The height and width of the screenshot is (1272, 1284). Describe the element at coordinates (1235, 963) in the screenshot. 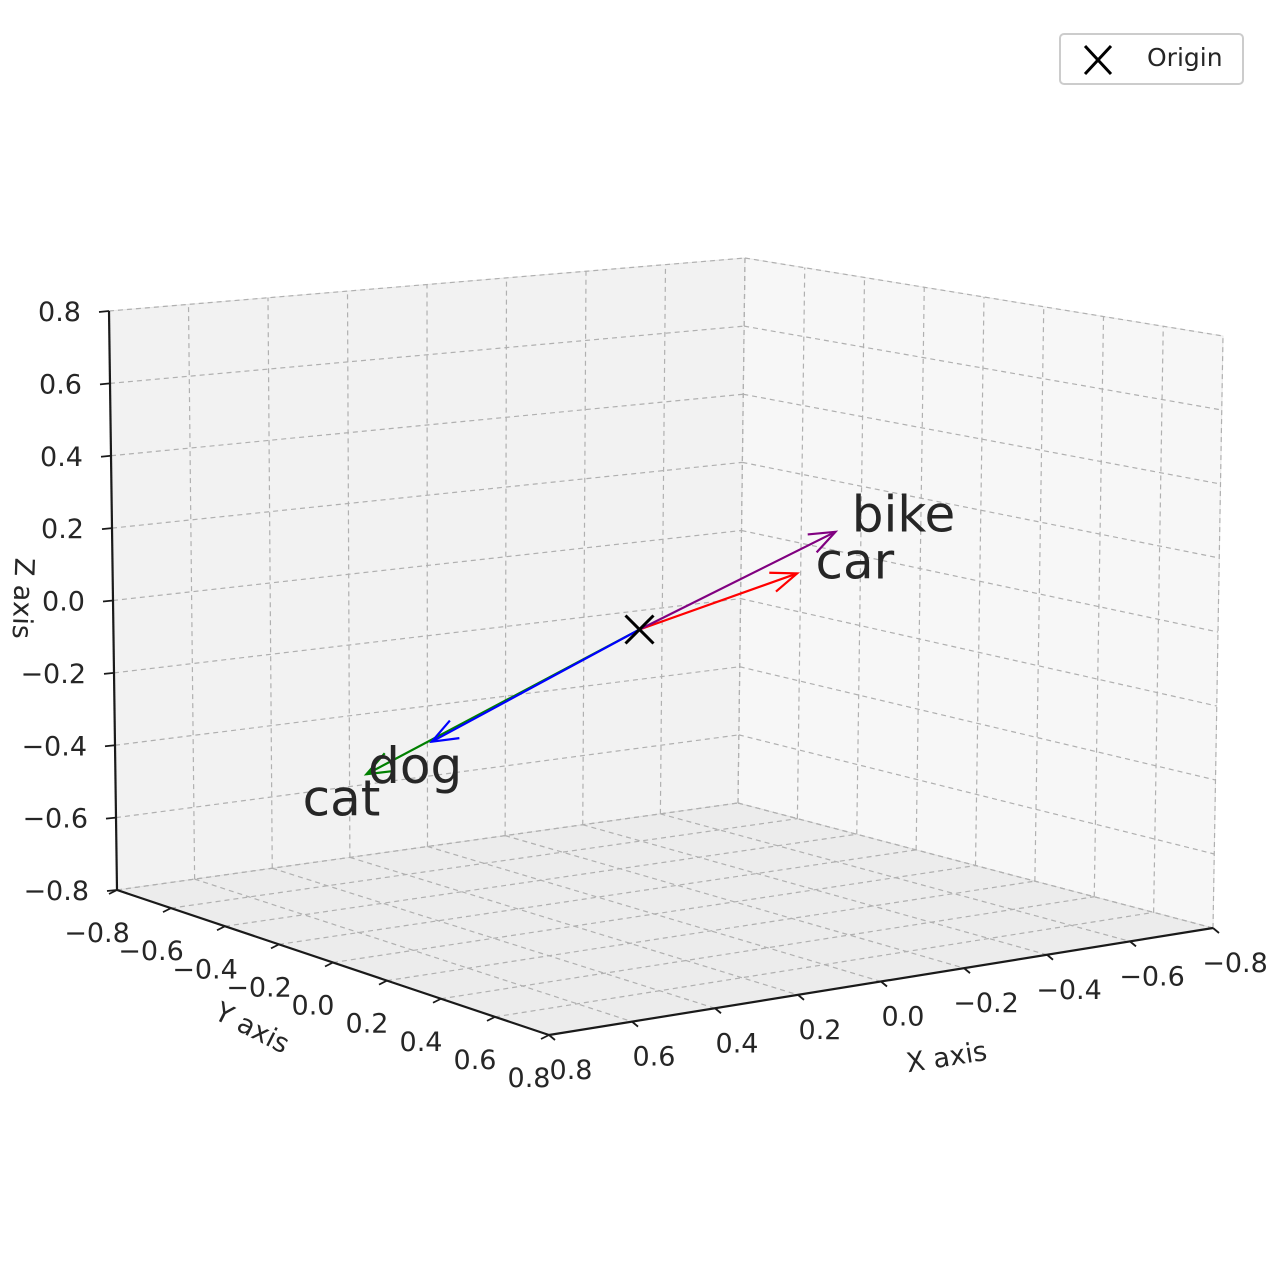

I see `x-tick-label: −0.8` at that location.